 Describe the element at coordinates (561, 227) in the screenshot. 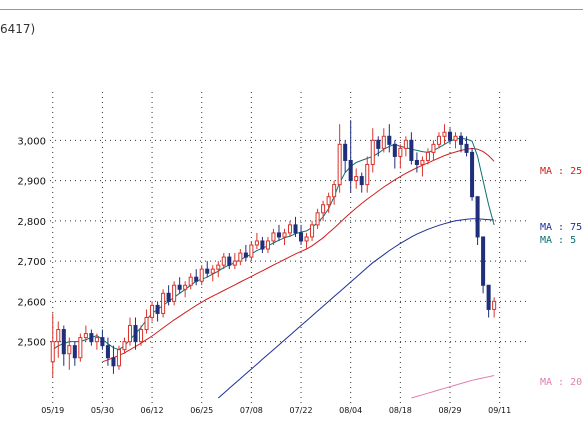

I see `ma75-label: MA : 75` at that location.